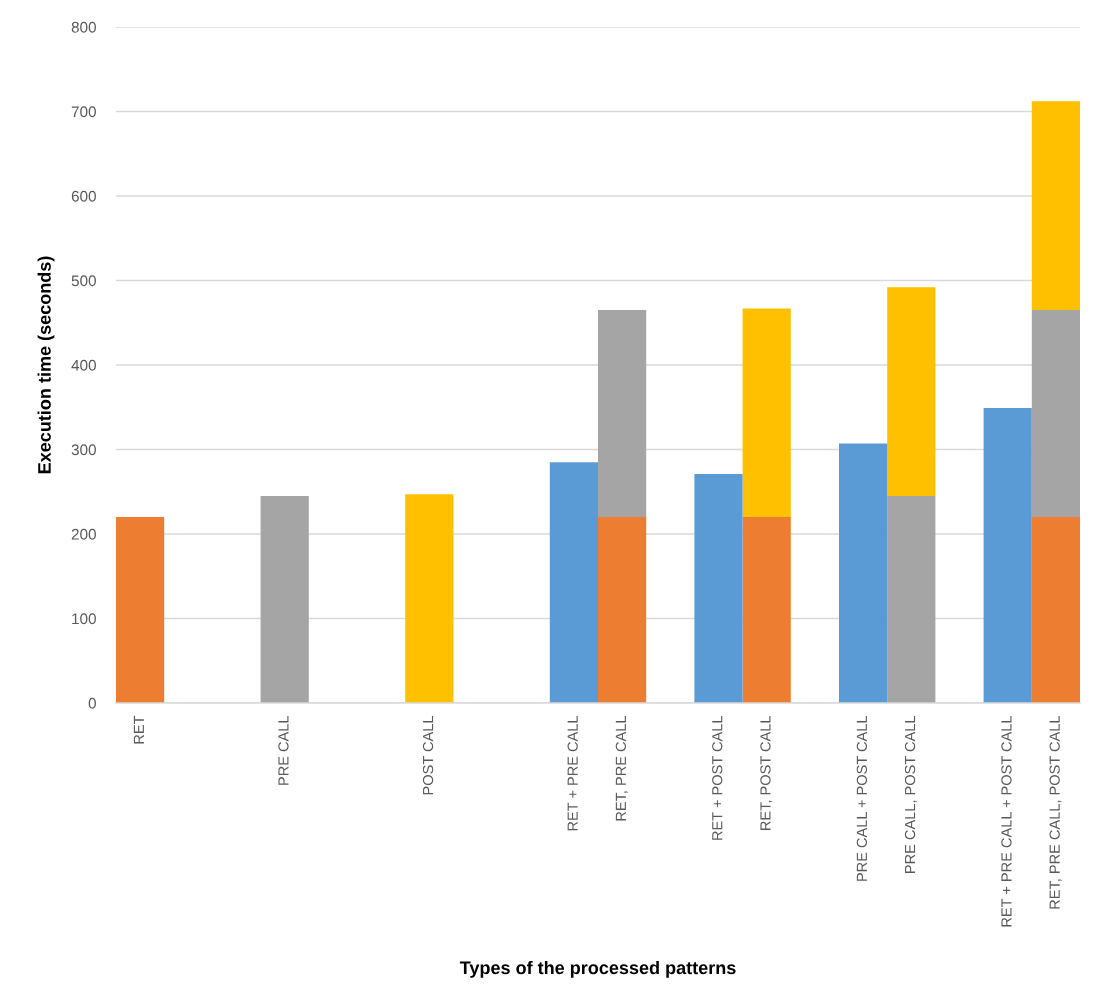 The image size is (1097, 985). What do you see at coordinates (283, 750) in the screenshot?
I see `x-tick-label: PRE CALL` at bounding box center [283, 750].